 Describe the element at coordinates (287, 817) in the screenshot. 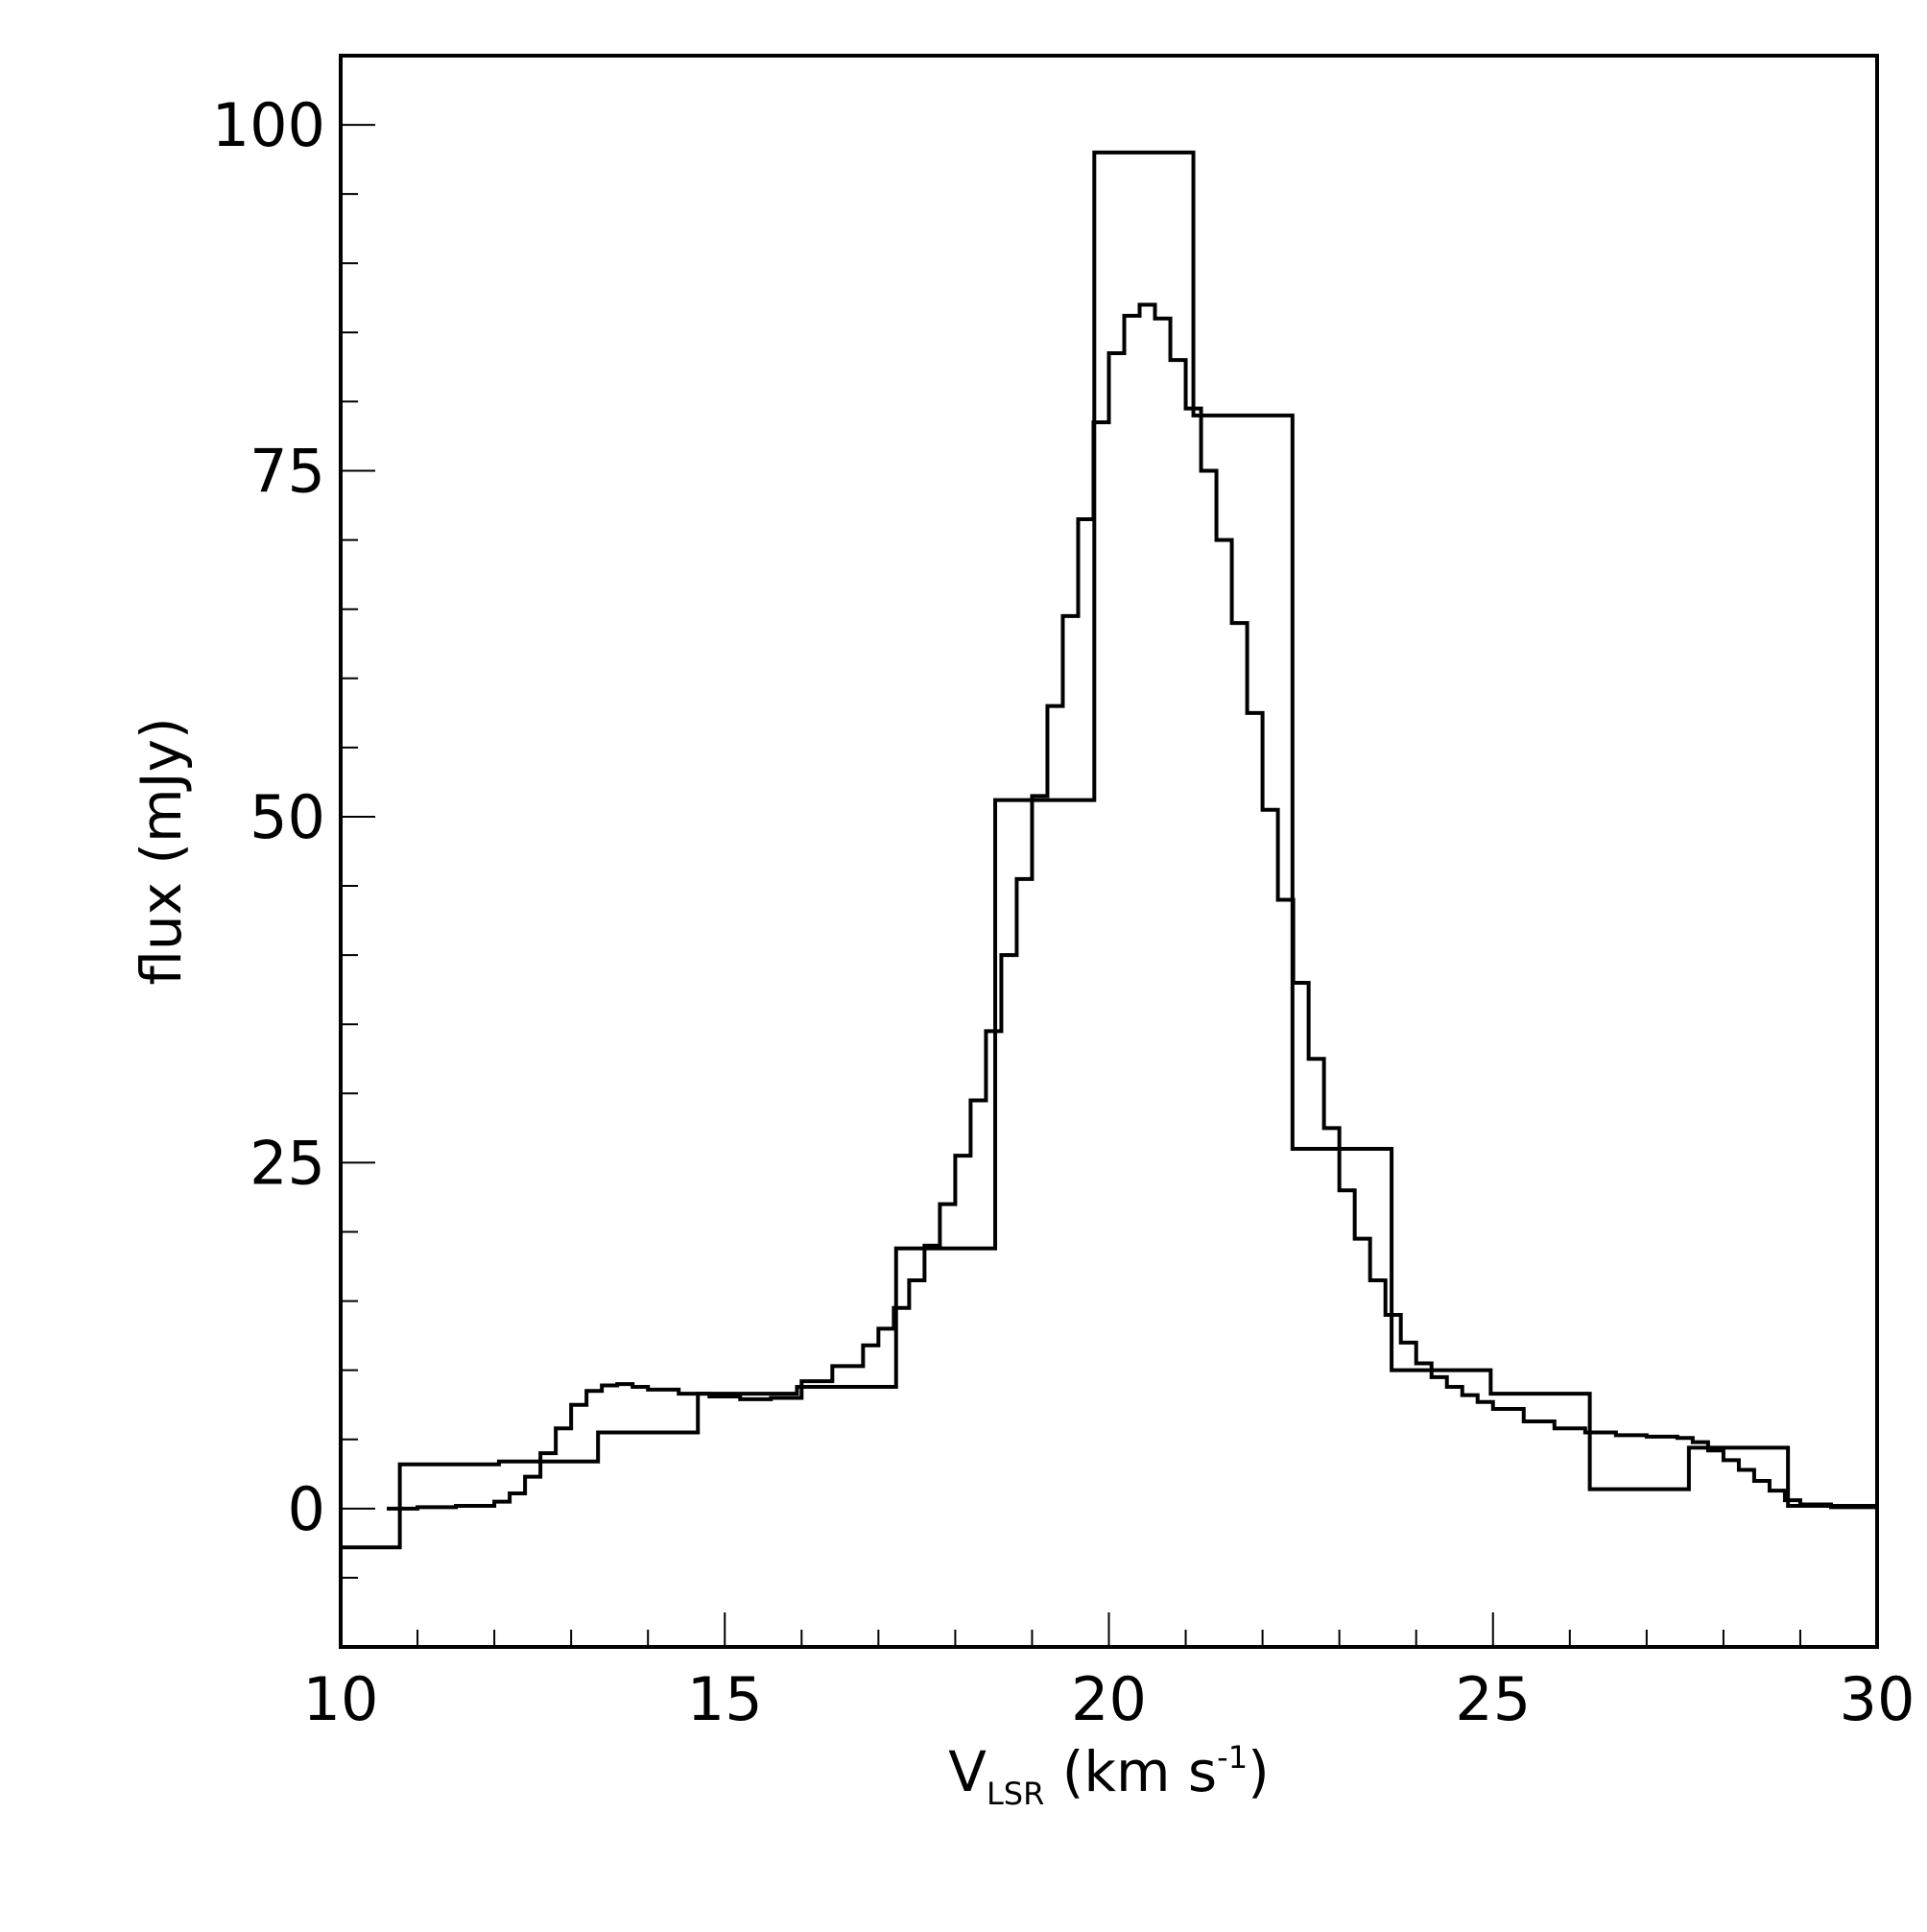

I see `y-tick-label: 50` at that location.